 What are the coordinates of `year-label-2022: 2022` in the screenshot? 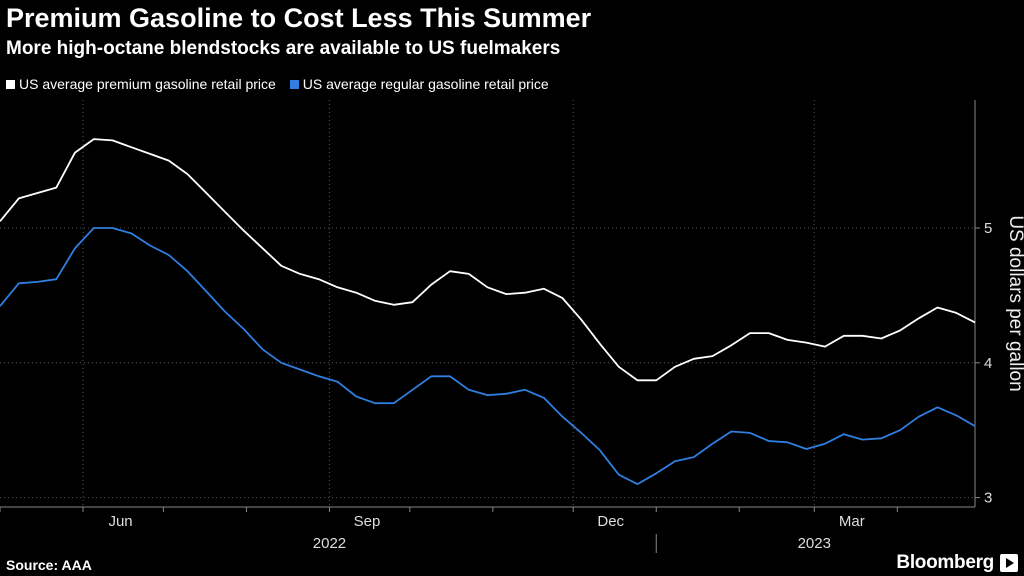 It's located at (329, 543).